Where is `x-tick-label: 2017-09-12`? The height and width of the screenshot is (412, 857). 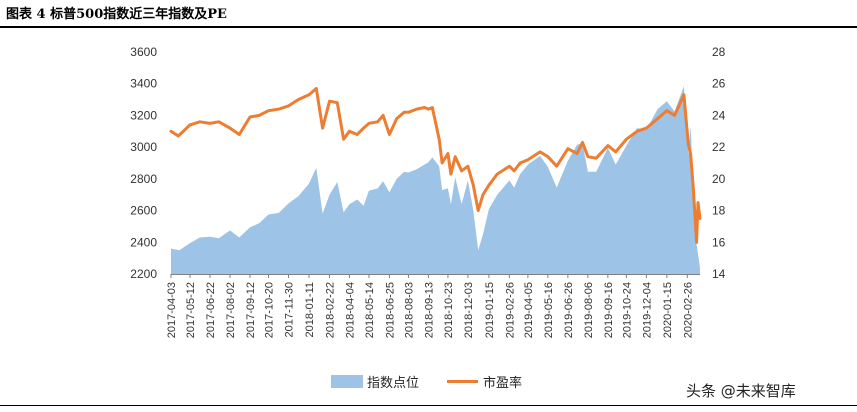 x-tick-label: 2017-09-12 is located at coordinates (251, 310).